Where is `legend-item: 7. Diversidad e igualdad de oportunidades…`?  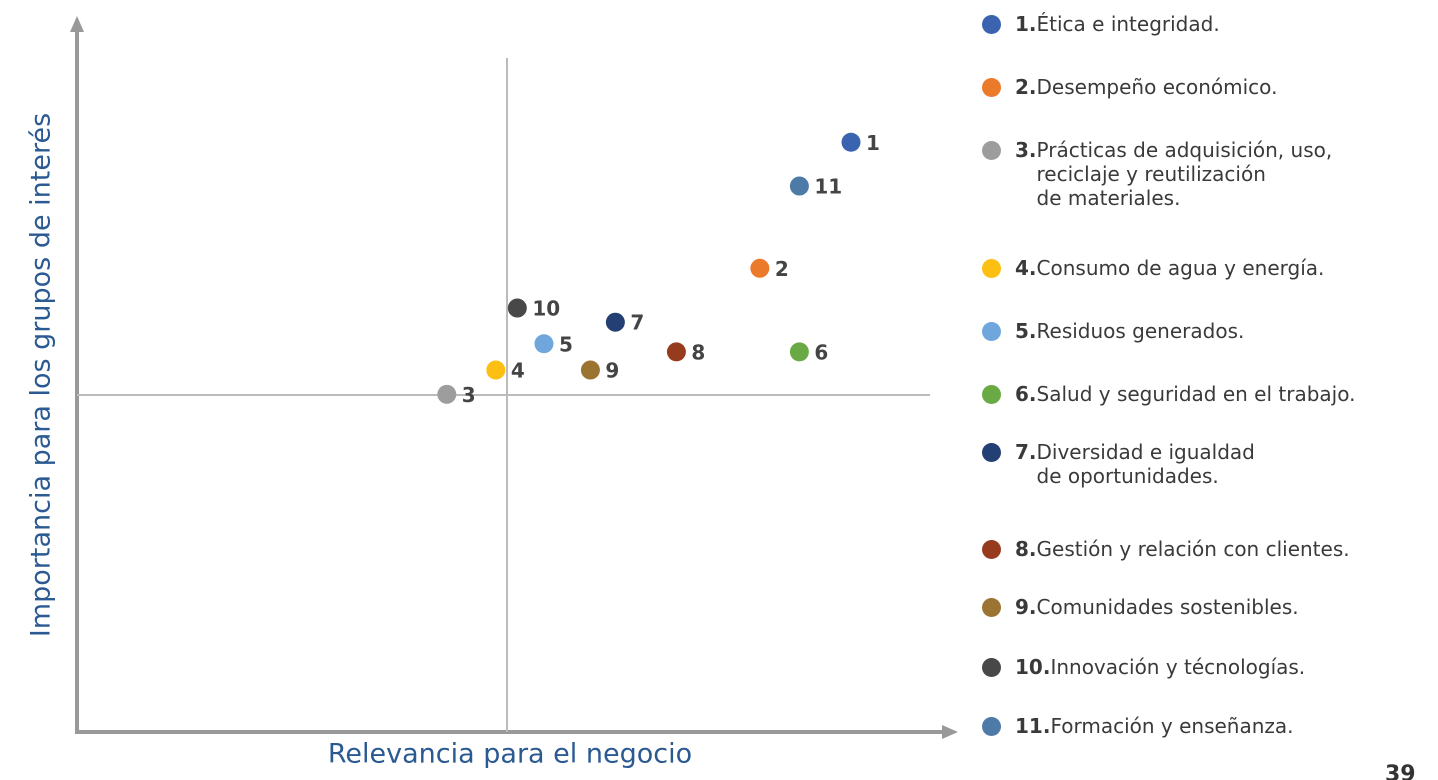 legend-item: 7. Diversidad e igualdad de oportunidades… is located at coordinates (1118, 464).